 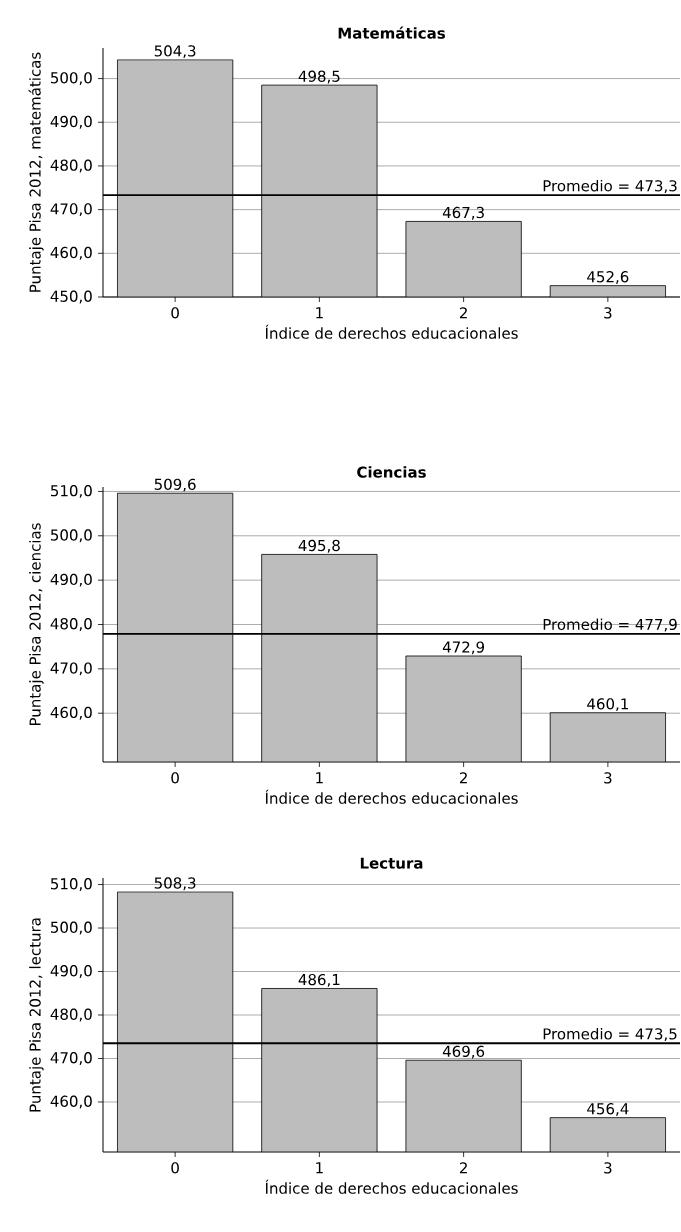 What do you see at coordinates (36, 172) in the screenshot?
I see `y-axis-title: Puntaje Pisa 2012, matemáticas` at bounding box center [36, 172].